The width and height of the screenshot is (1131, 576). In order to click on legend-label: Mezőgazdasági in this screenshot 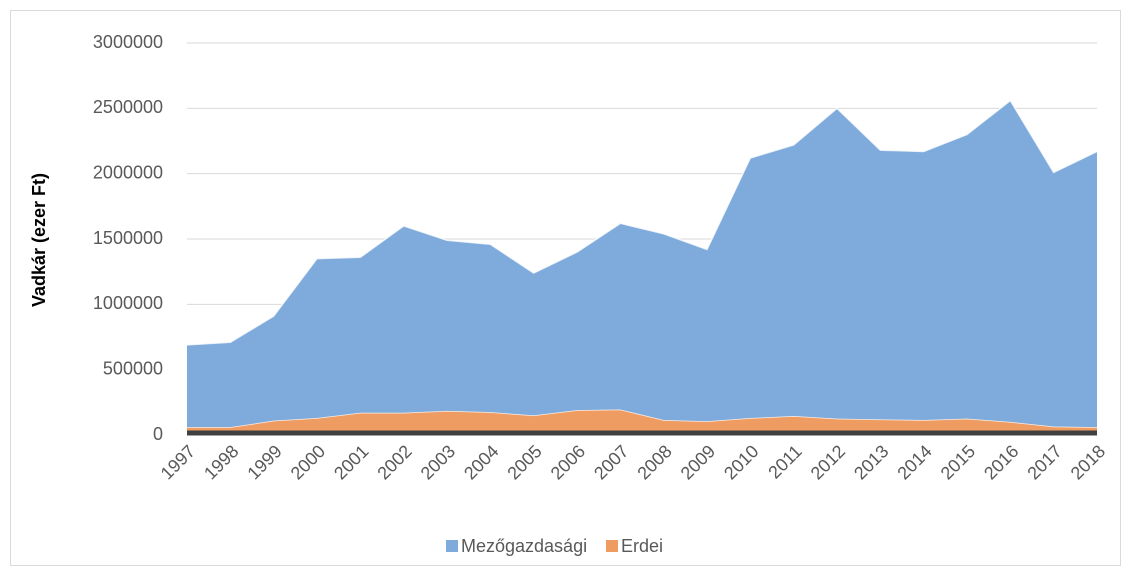, I will do `click(524, 546)`.